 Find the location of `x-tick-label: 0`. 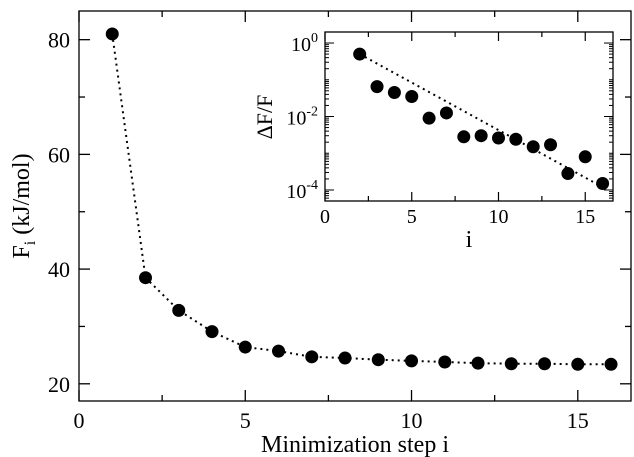

x-tick-label: 0 is located at coordinates (79, 420).